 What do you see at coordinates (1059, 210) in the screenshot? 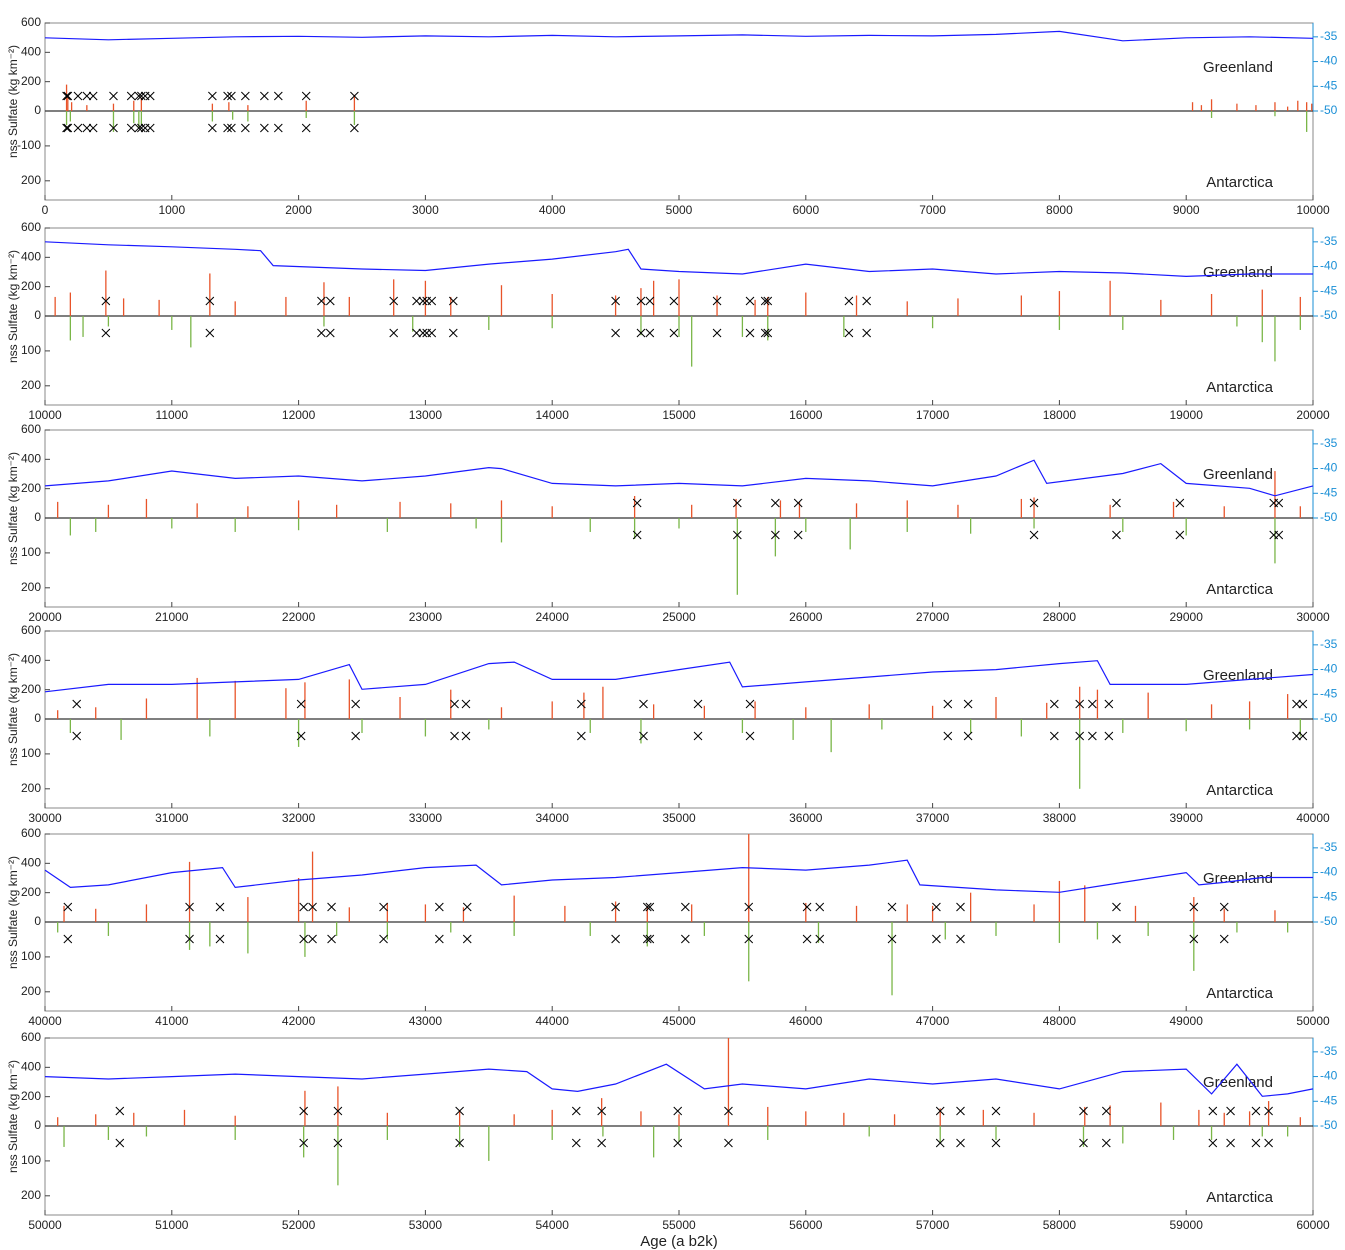
I see `x-tick-label: 8000` at bounding box center [1059, 210].